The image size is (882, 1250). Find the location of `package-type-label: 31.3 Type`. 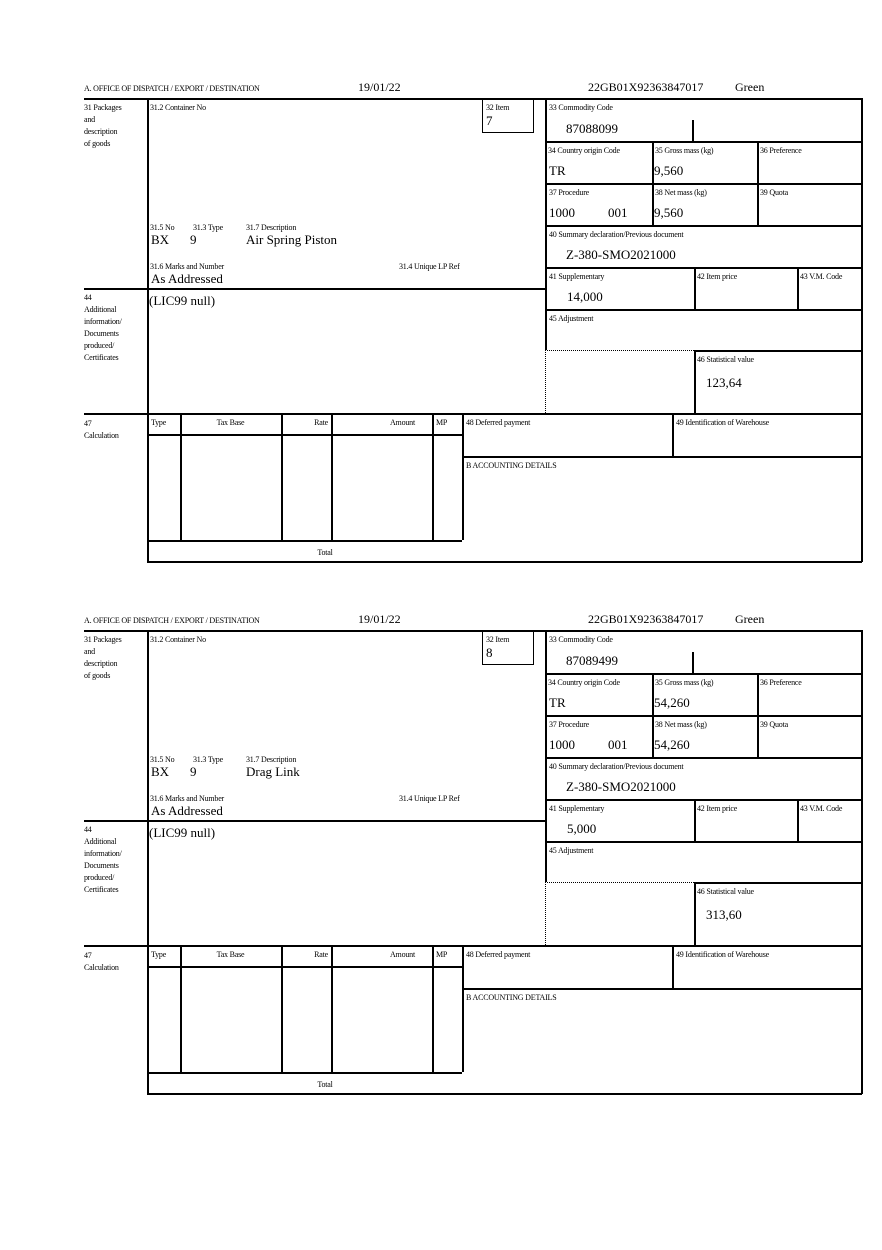

package-type-label: 31.3 Type is located at coordinates (208, 227).